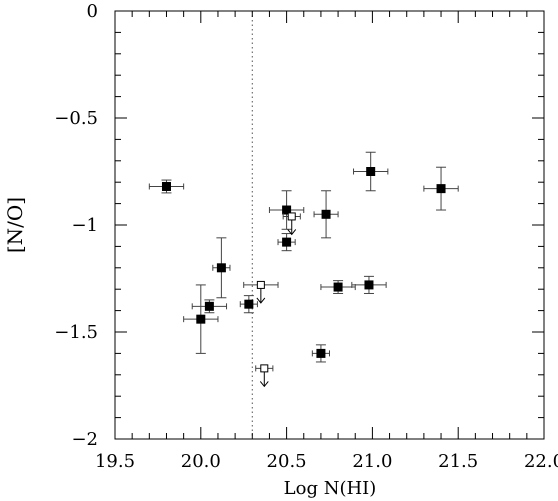 The image size is (558, 501). What do you see at coordinates (84, 225) in the screenshot?
I see `y-tick-label: −1` at bounding box center [84, 225].